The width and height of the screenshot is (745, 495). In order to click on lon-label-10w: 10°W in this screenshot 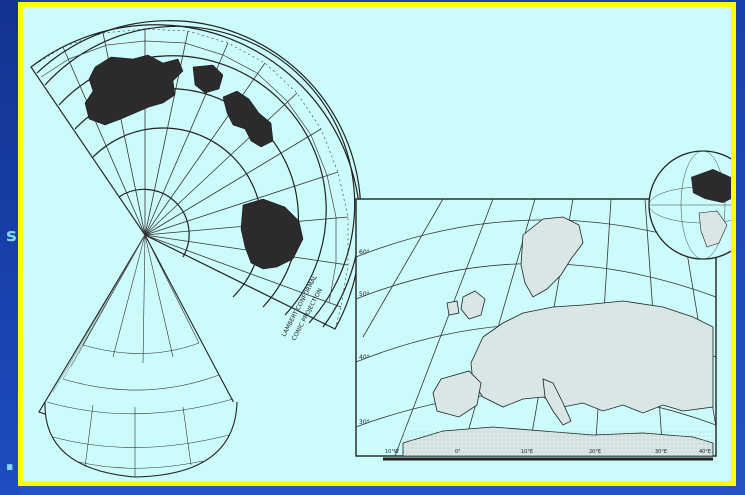, I will do `click(392, 452)`.